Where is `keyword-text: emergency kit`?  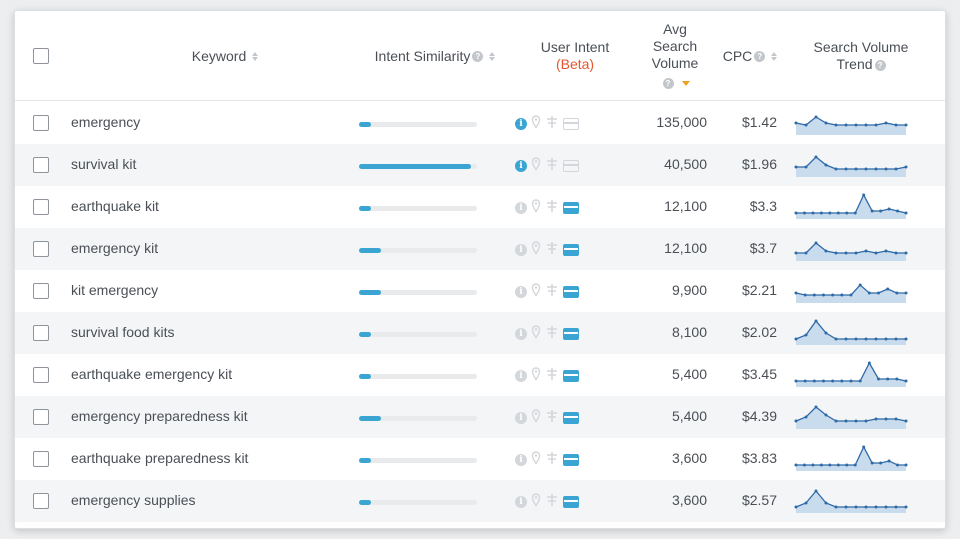 keyword-text: emergency kit is located at coordinates (115, 248).